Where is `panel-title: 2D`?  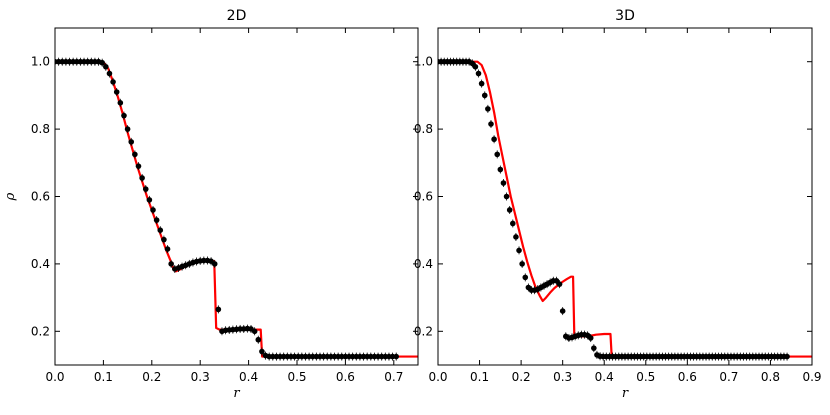 panel-title: 2D is located at coordinates (237, 16).